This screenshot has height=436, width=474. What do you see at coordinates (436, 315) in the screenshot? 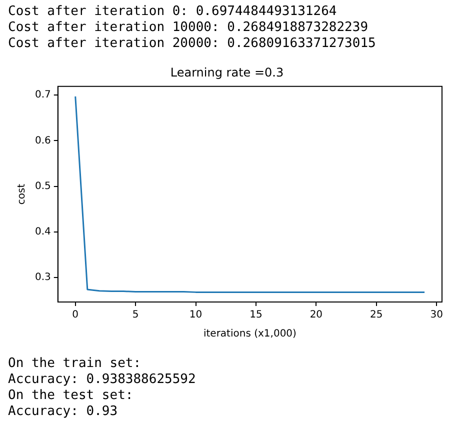
I see `x-tick-label: 30` at bounding box center [436, 315].